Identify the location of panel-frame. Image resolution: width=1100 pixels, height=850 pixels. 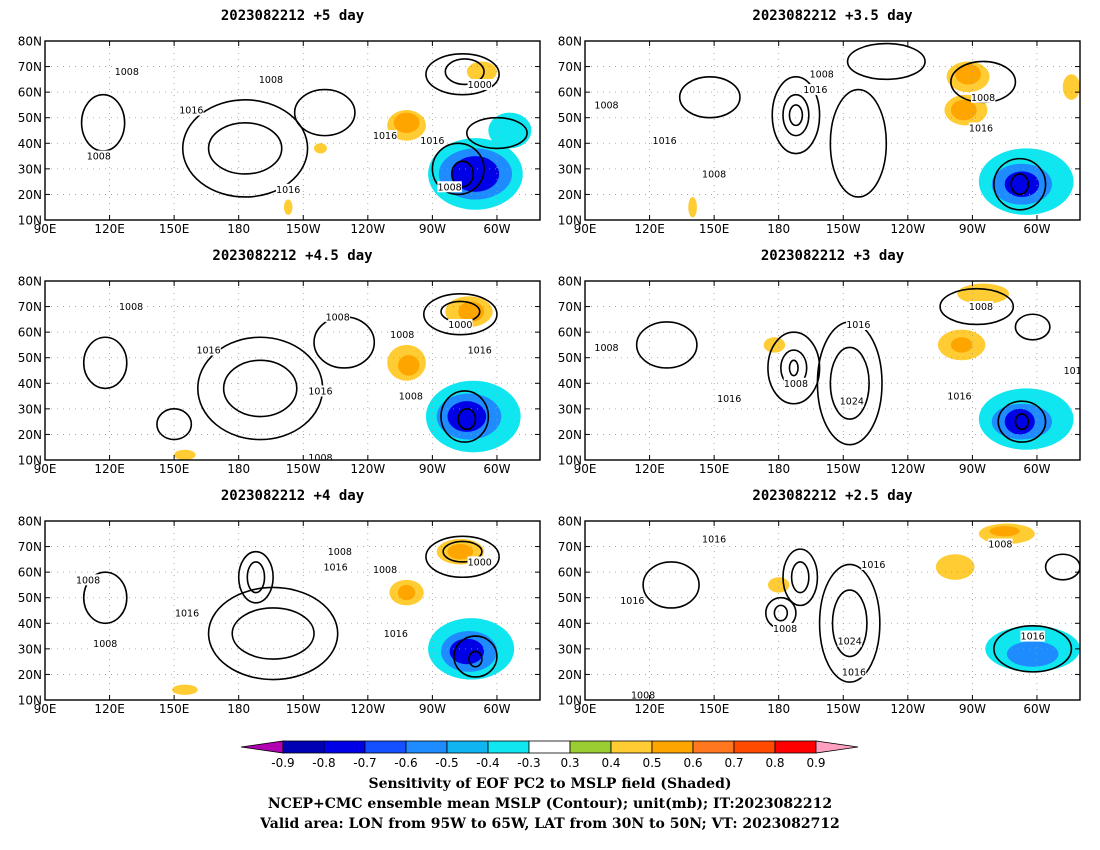
(292, 370).